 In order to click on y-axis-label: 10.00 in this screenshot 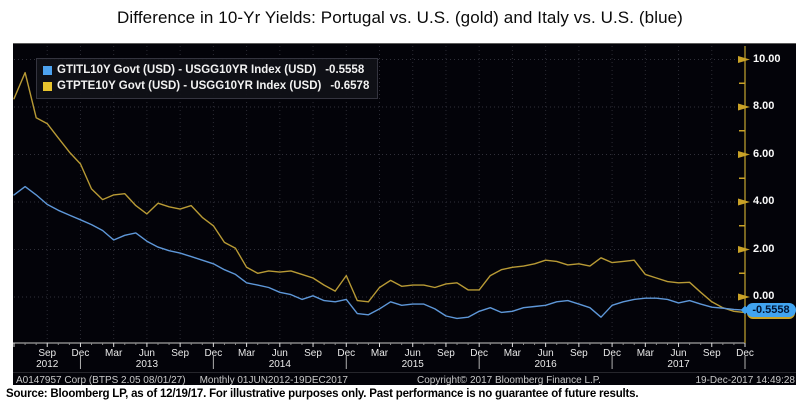, I will do `click(767, 58)`.